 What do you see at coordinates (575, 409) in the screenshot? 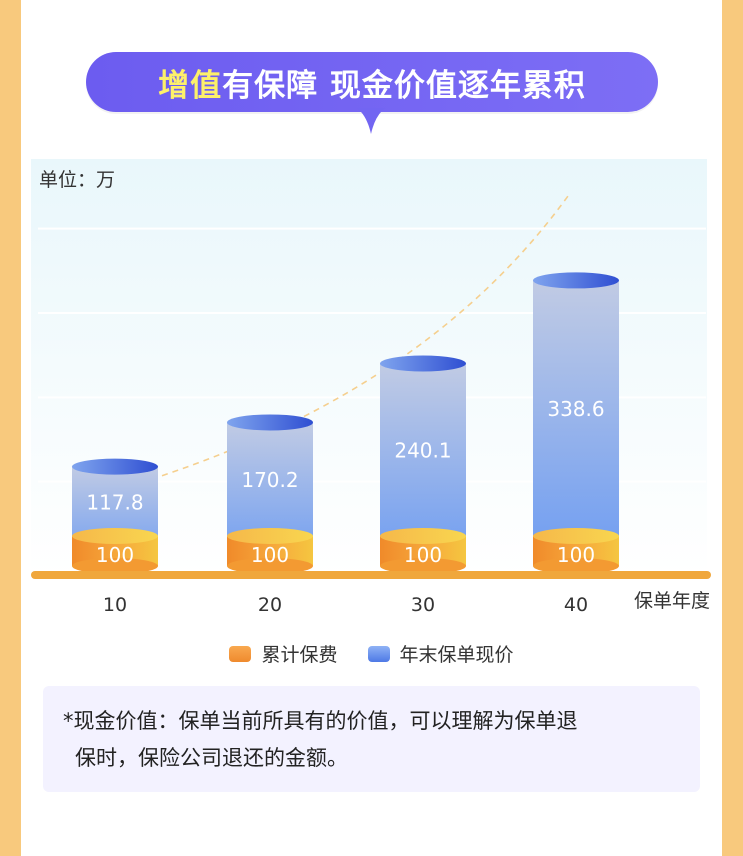
I see `cash-value-label: 338.6` at bounding box center [575, 409].